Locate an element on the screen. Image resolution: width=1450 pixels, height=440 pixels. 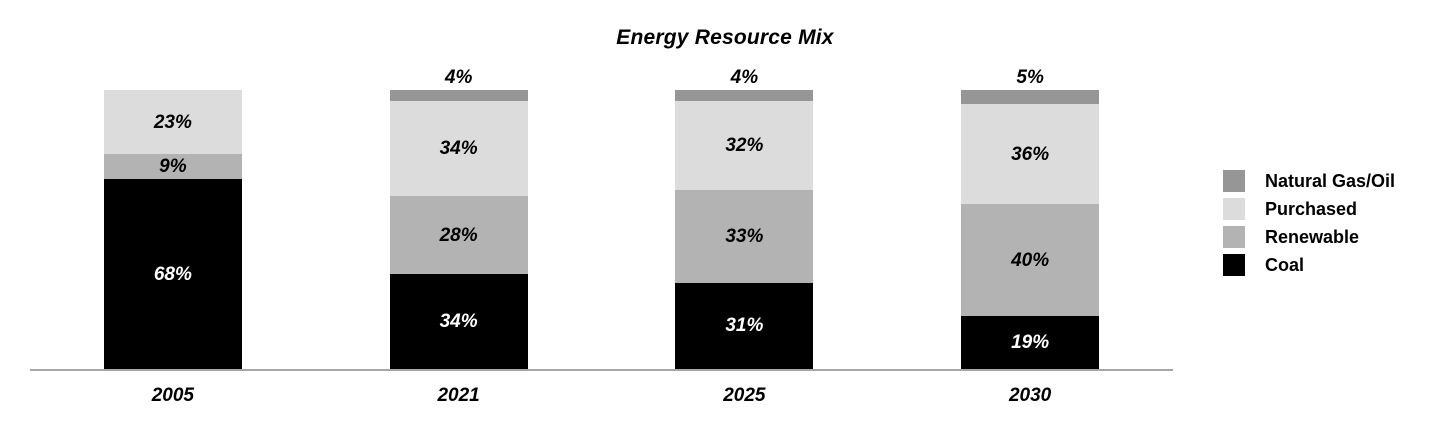
bar-segment-coal: 19% is located at coordinates (1030, 342).